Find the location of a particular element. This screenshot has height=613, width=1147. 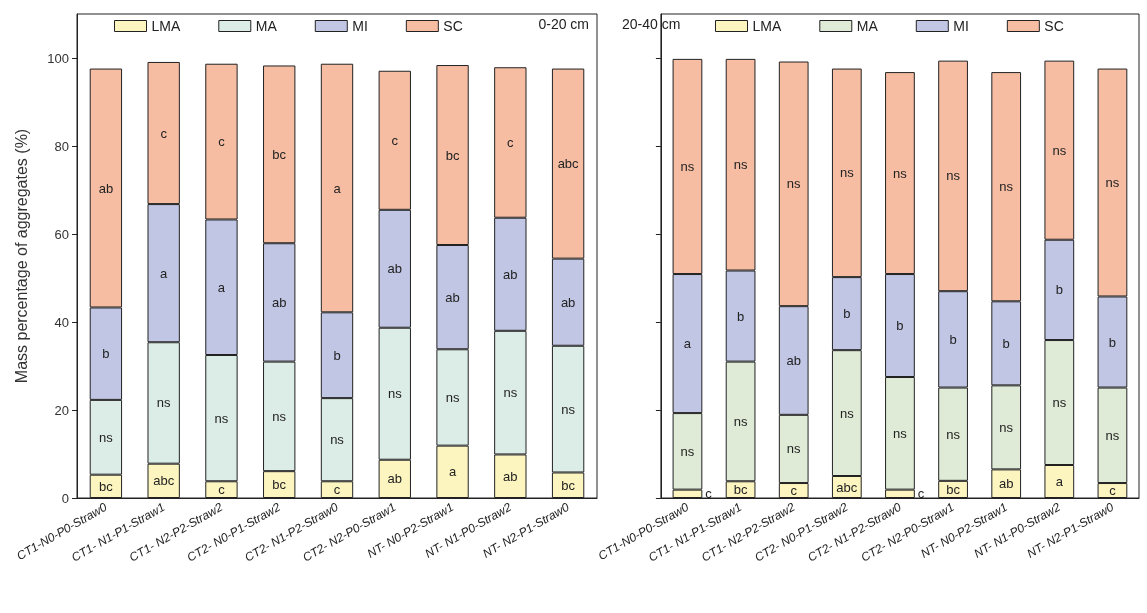

y-tick-label: 100 is located at coordinates (58, 58).